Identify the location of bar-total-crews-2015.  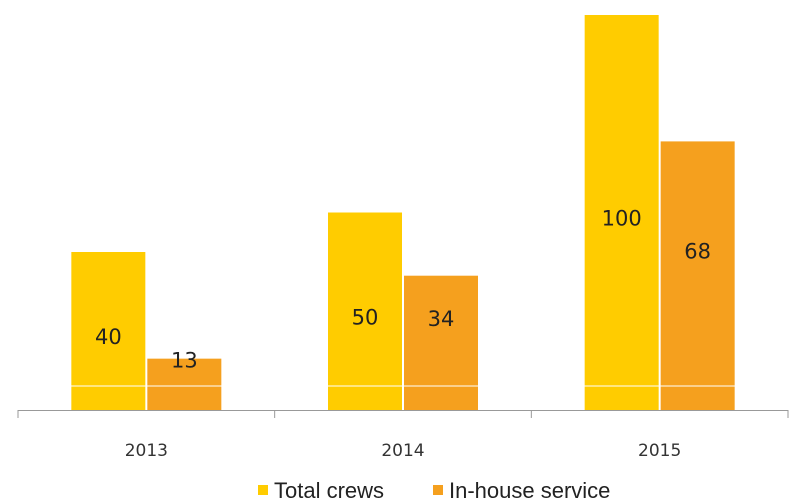
(621, 212).